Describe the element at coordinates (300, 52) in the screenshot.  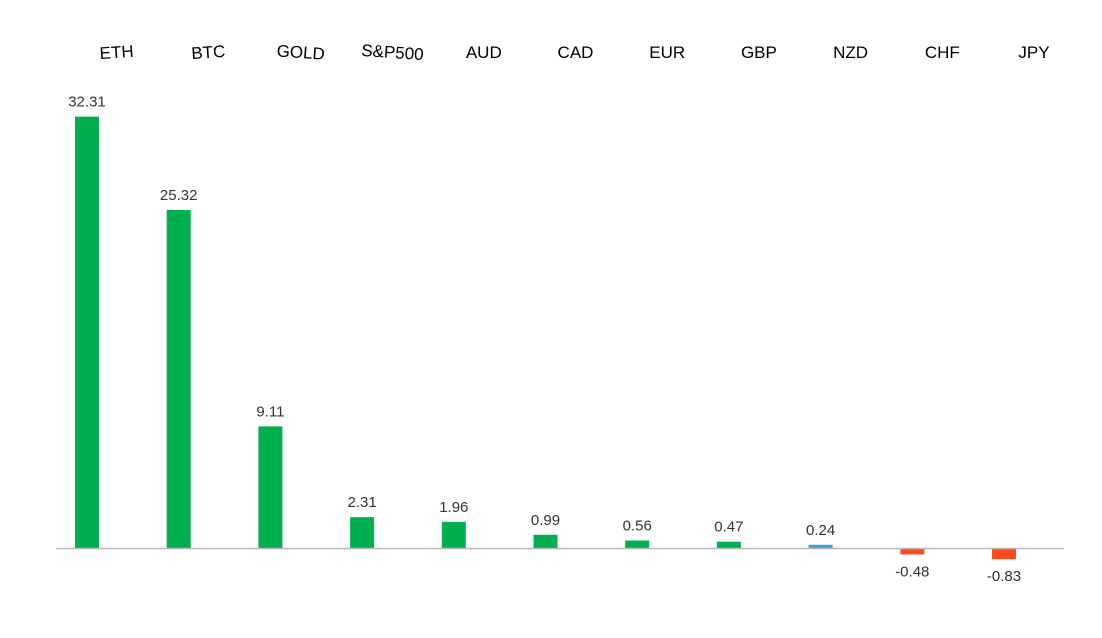
I see `category-label: GOLD` at that location.